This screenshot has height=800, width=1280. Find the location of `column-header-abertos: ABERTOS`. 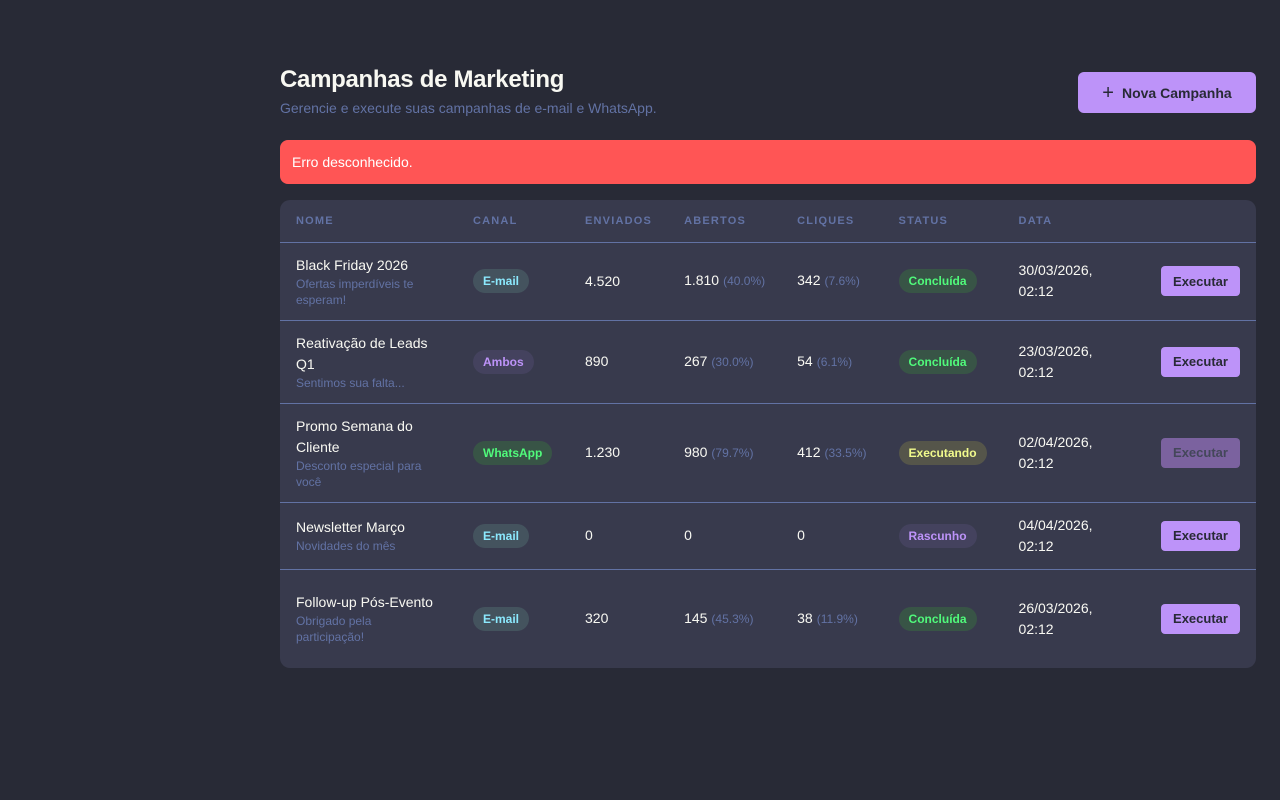

column-header-abertos: ABERTOS is located at coordinates (725, 221).